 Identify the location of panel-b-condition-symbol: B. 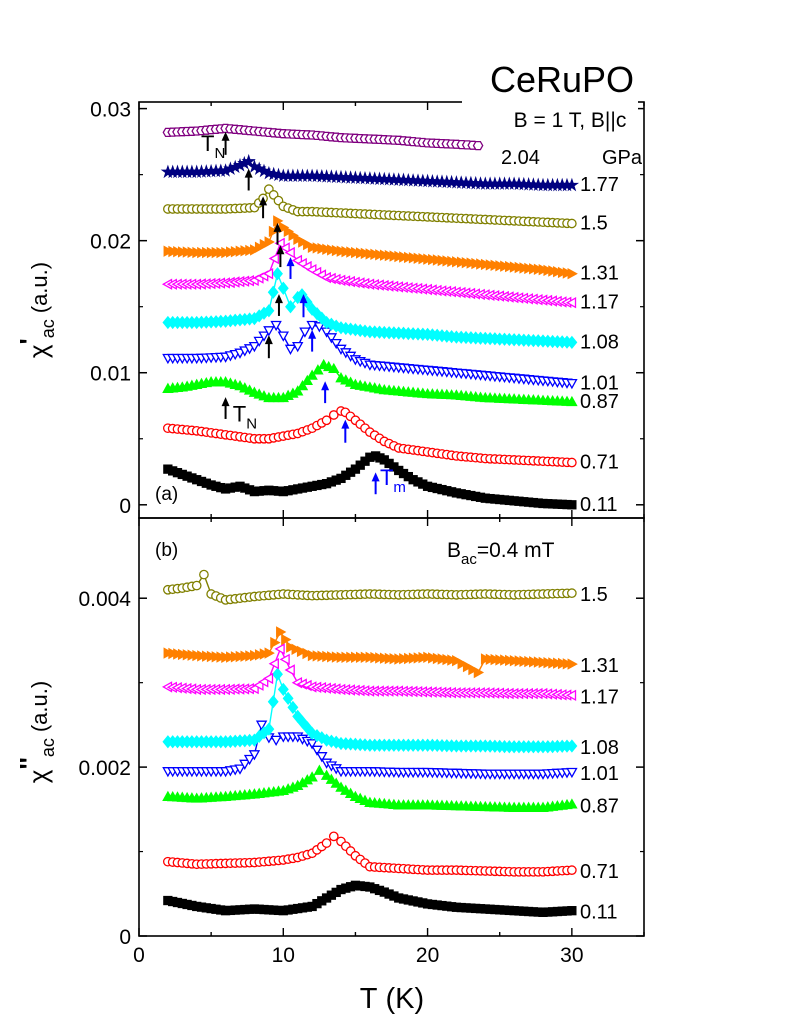
(454, 550).